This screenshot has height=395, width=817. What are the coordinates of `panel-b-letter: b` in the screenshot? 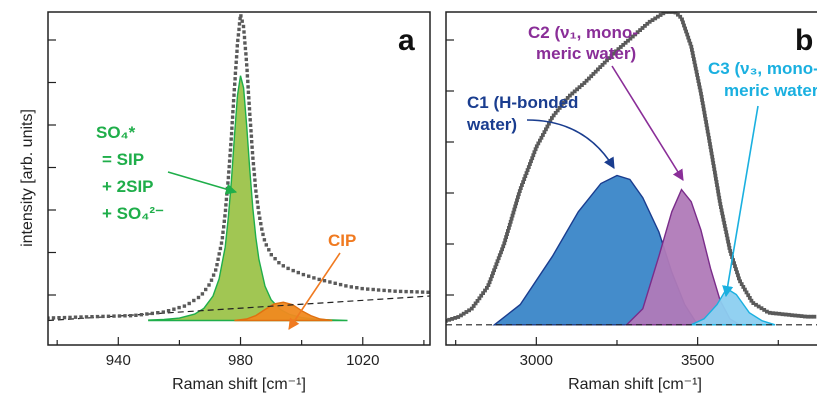 It's located at (804, 40).